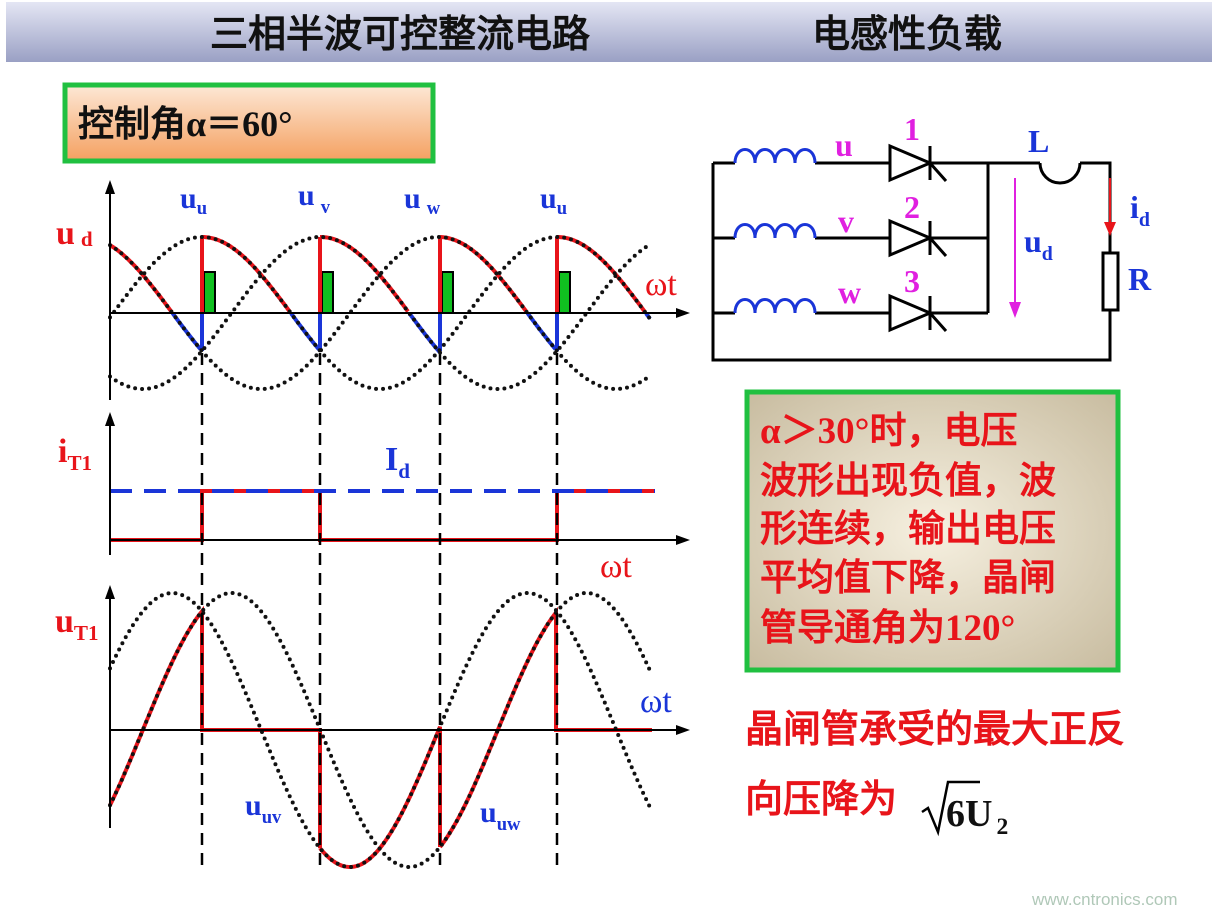 The width and height of the screenshot is (1218, 914). Describe the element at coordinates (541, 331) in the screenshot. I see `ud-negative` at that location.